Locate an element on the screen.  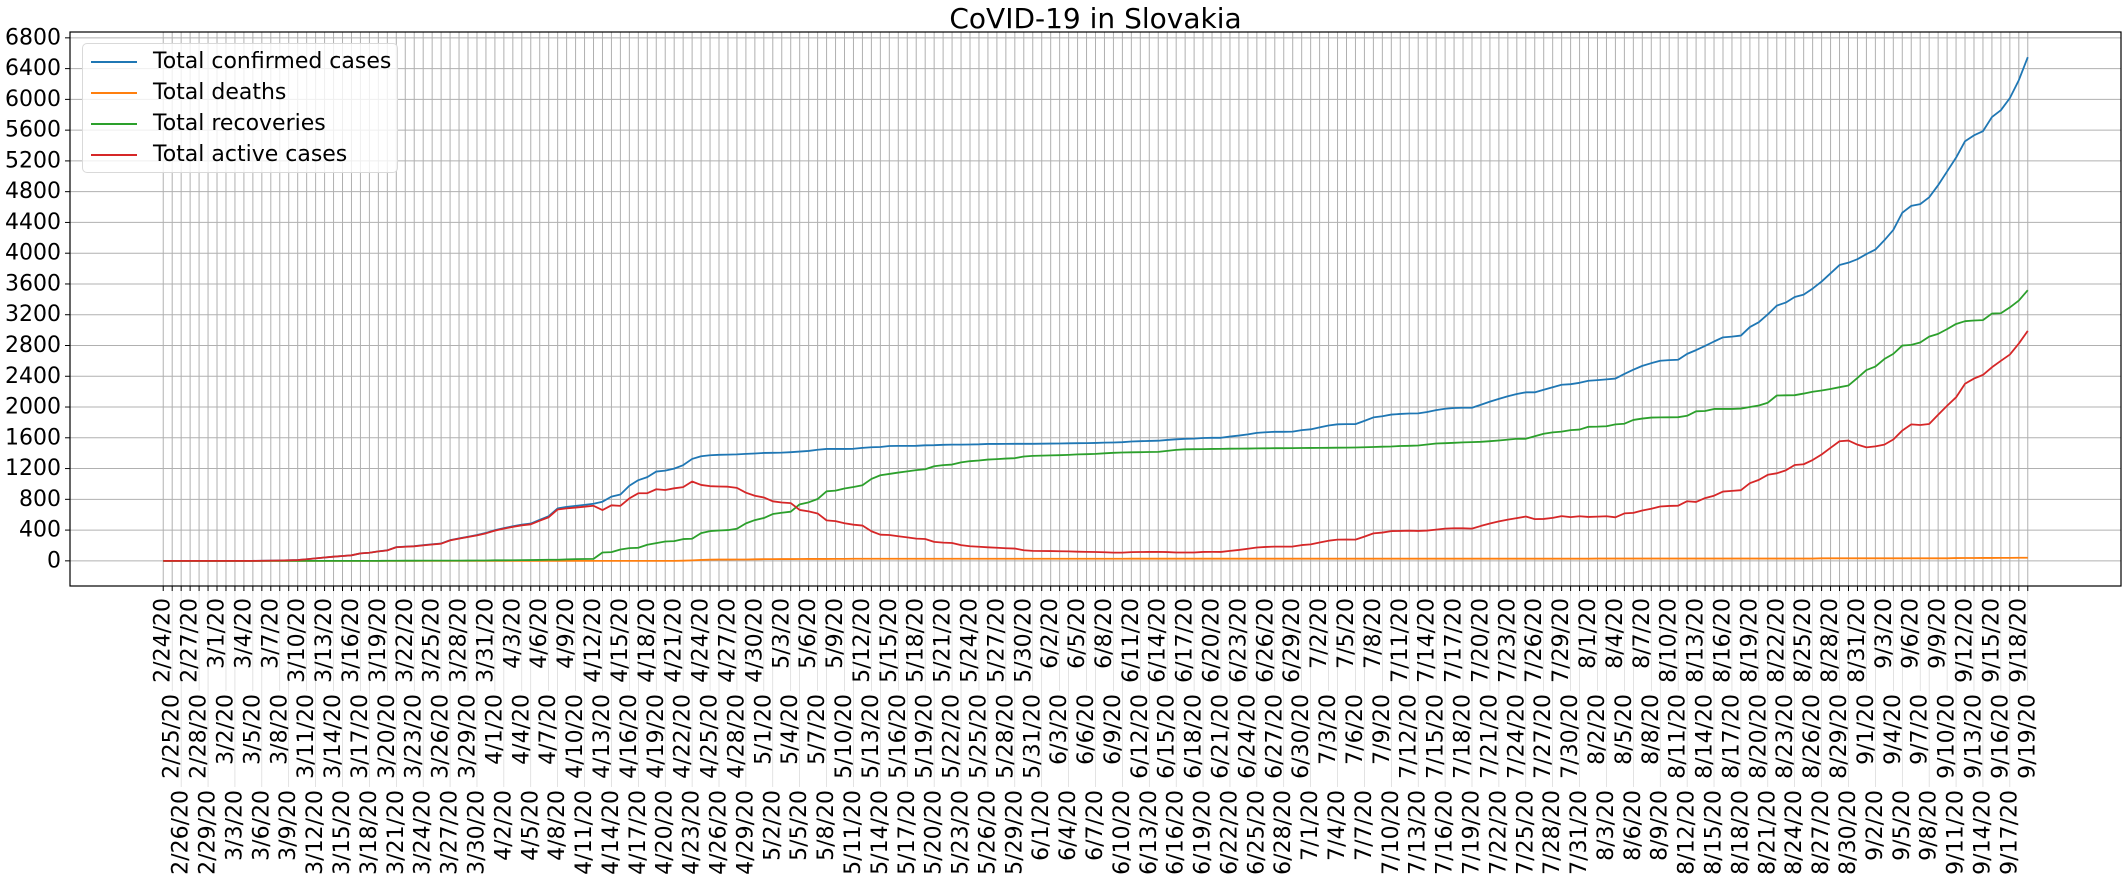
x-tick-label: 6/29/20 is located at coordinates (1292, 640).